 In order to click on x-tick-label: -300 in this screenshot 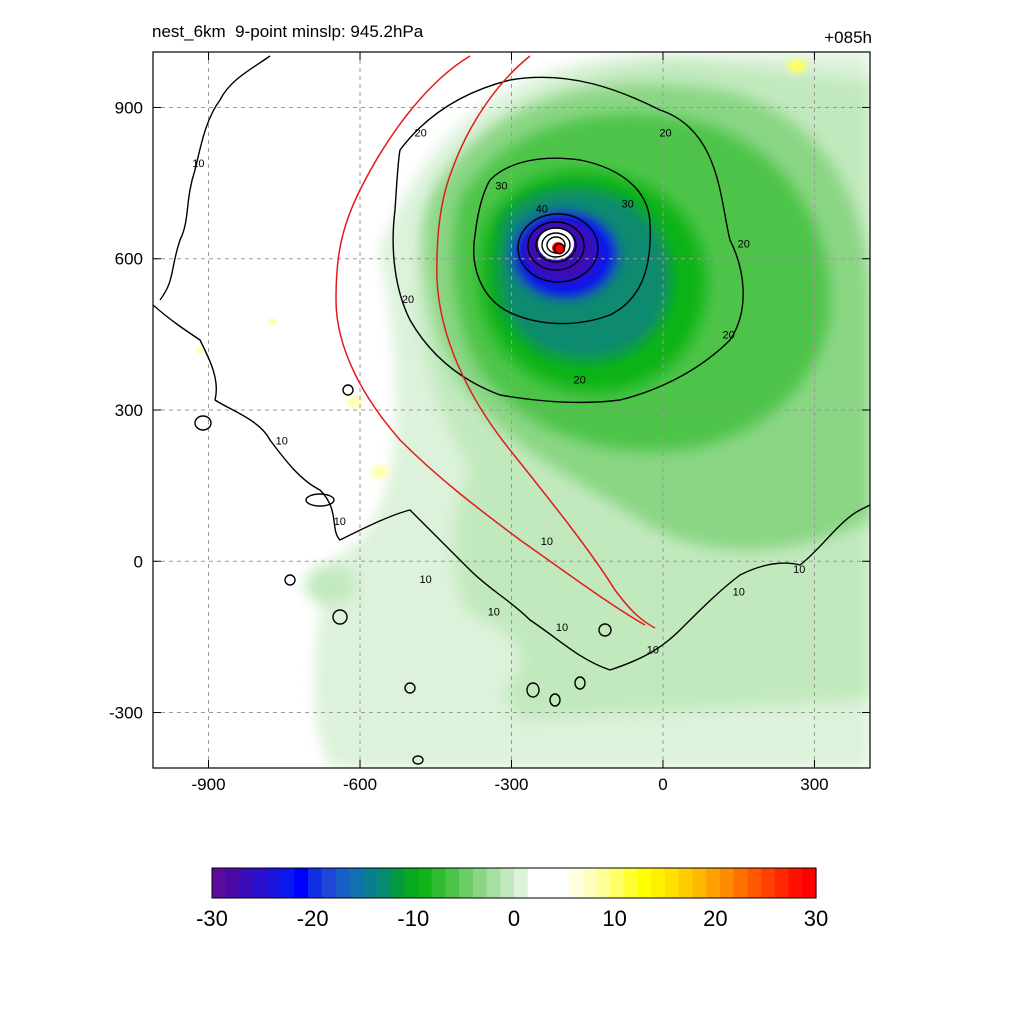, I will do `click(511, 784)`.